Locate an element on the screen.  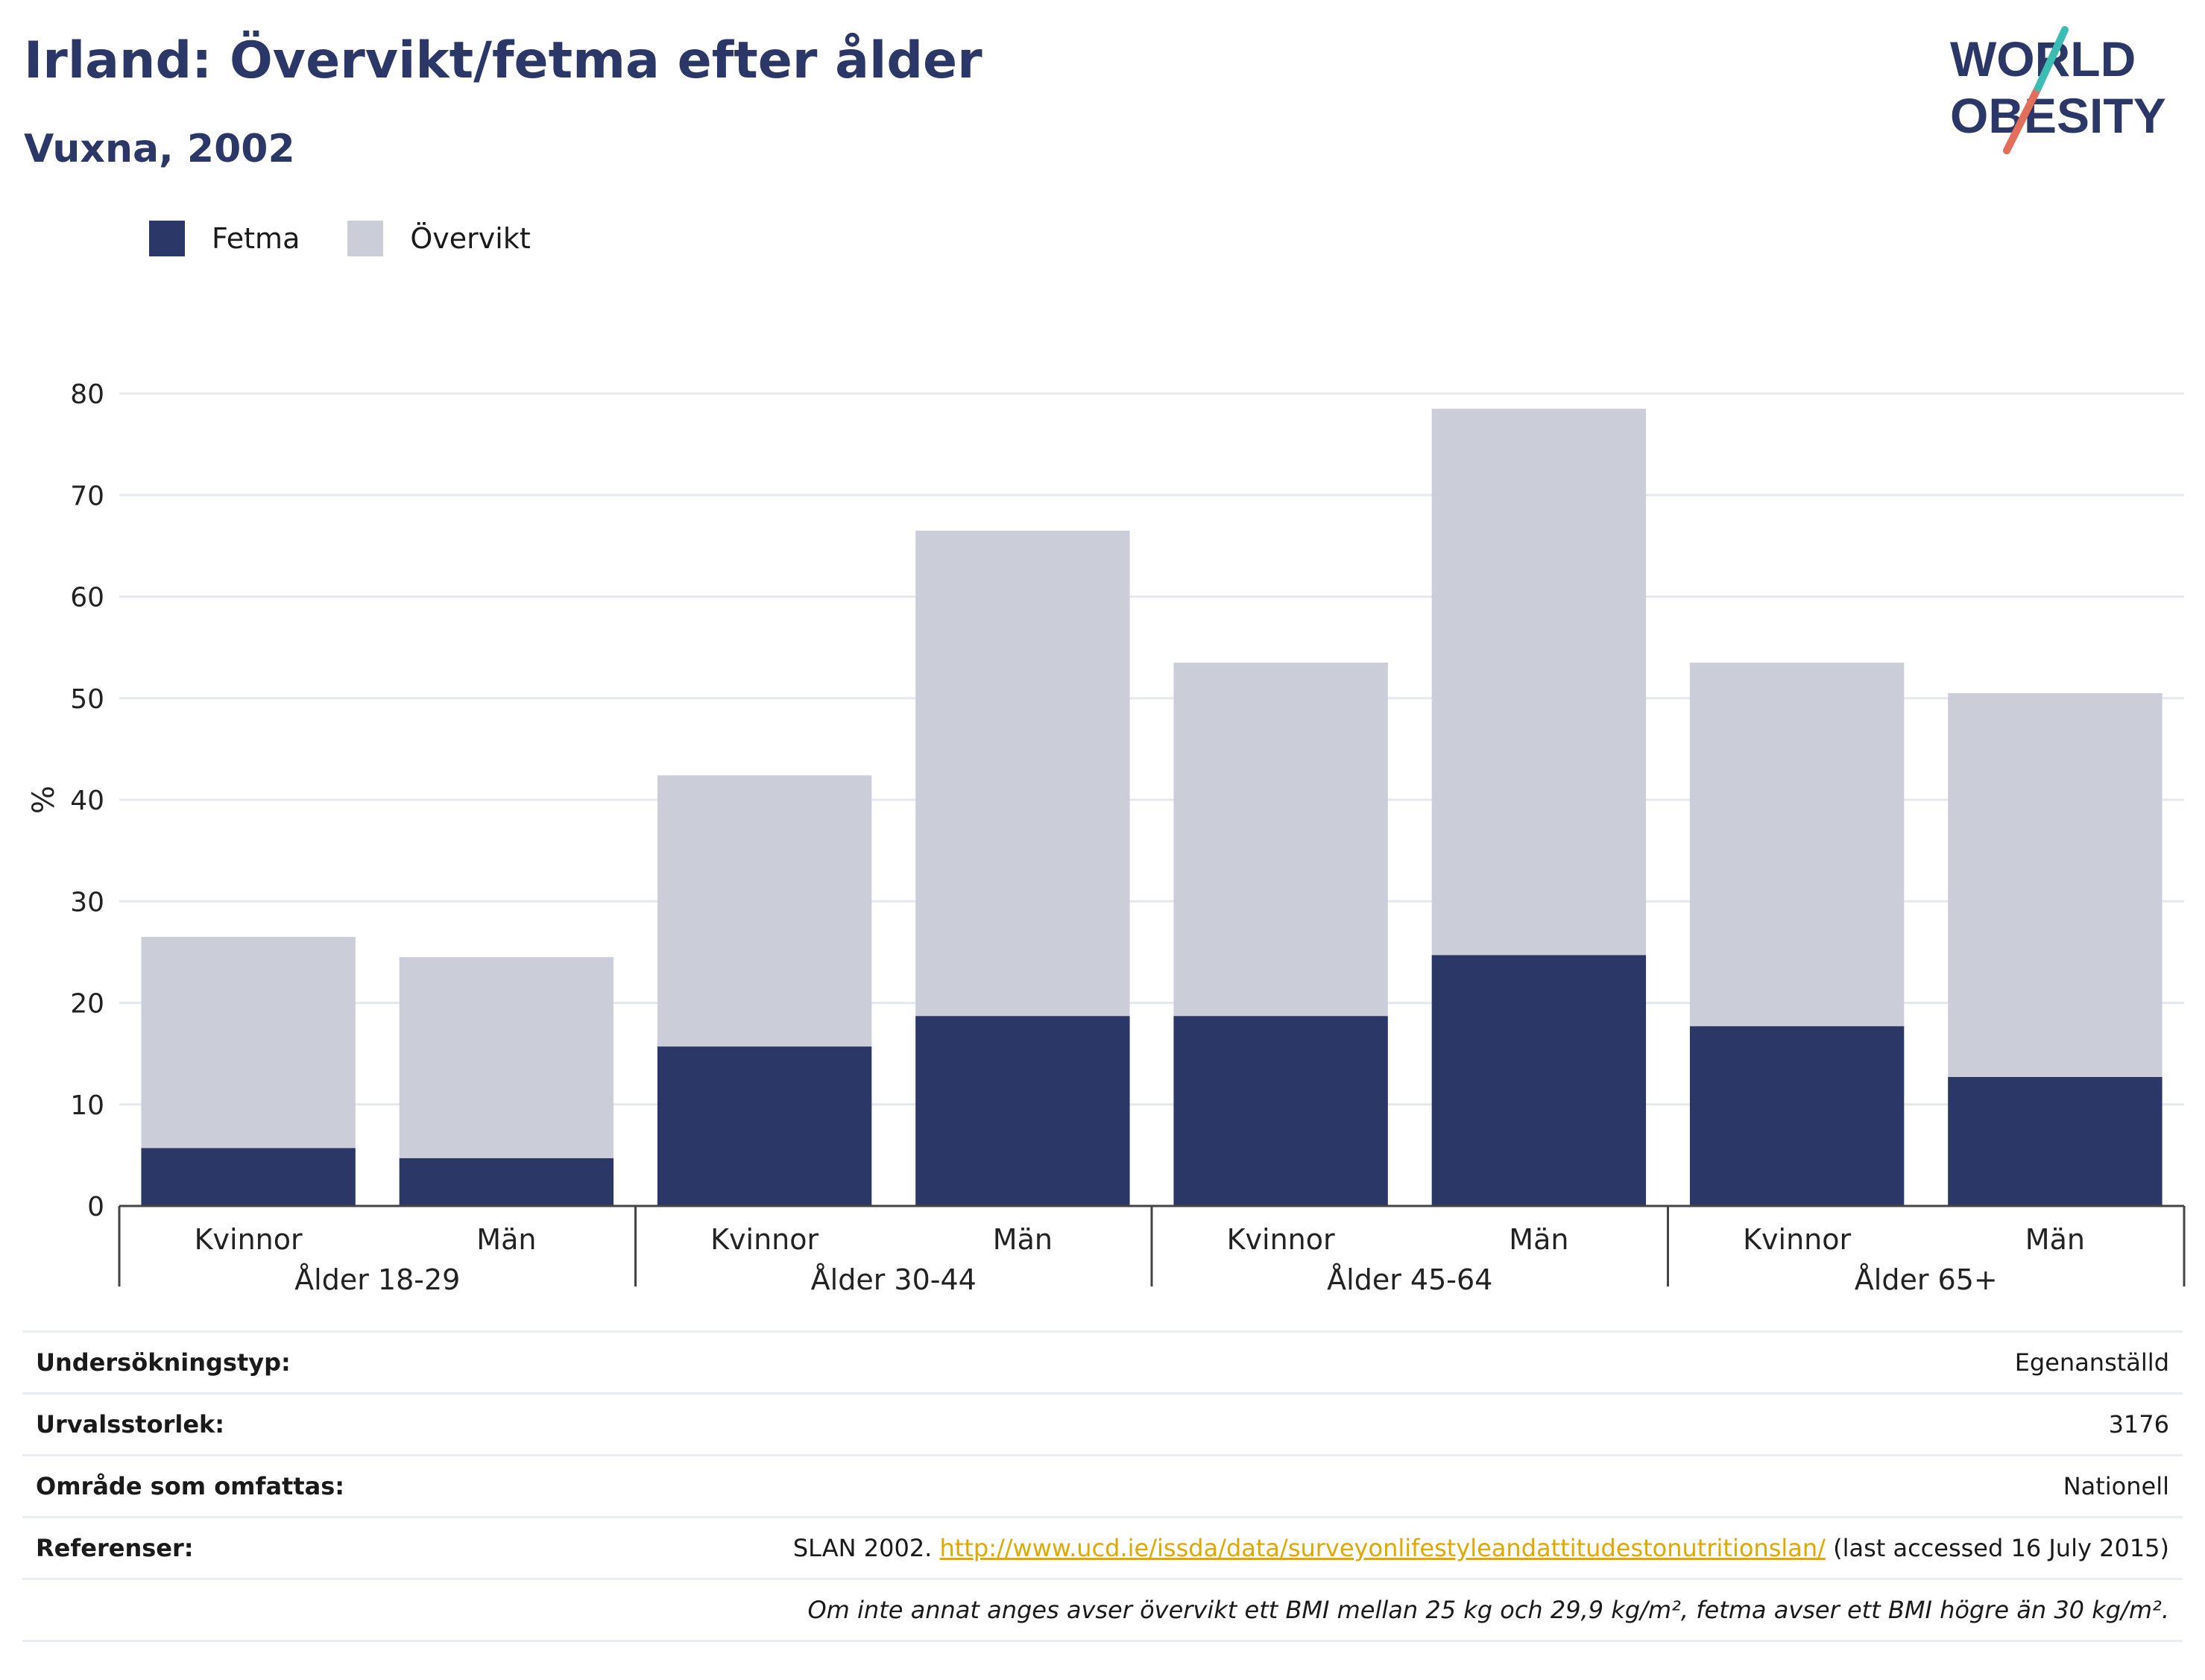
x-group-label: Ålder 45-64 is located at coordinates (1409, 1279).